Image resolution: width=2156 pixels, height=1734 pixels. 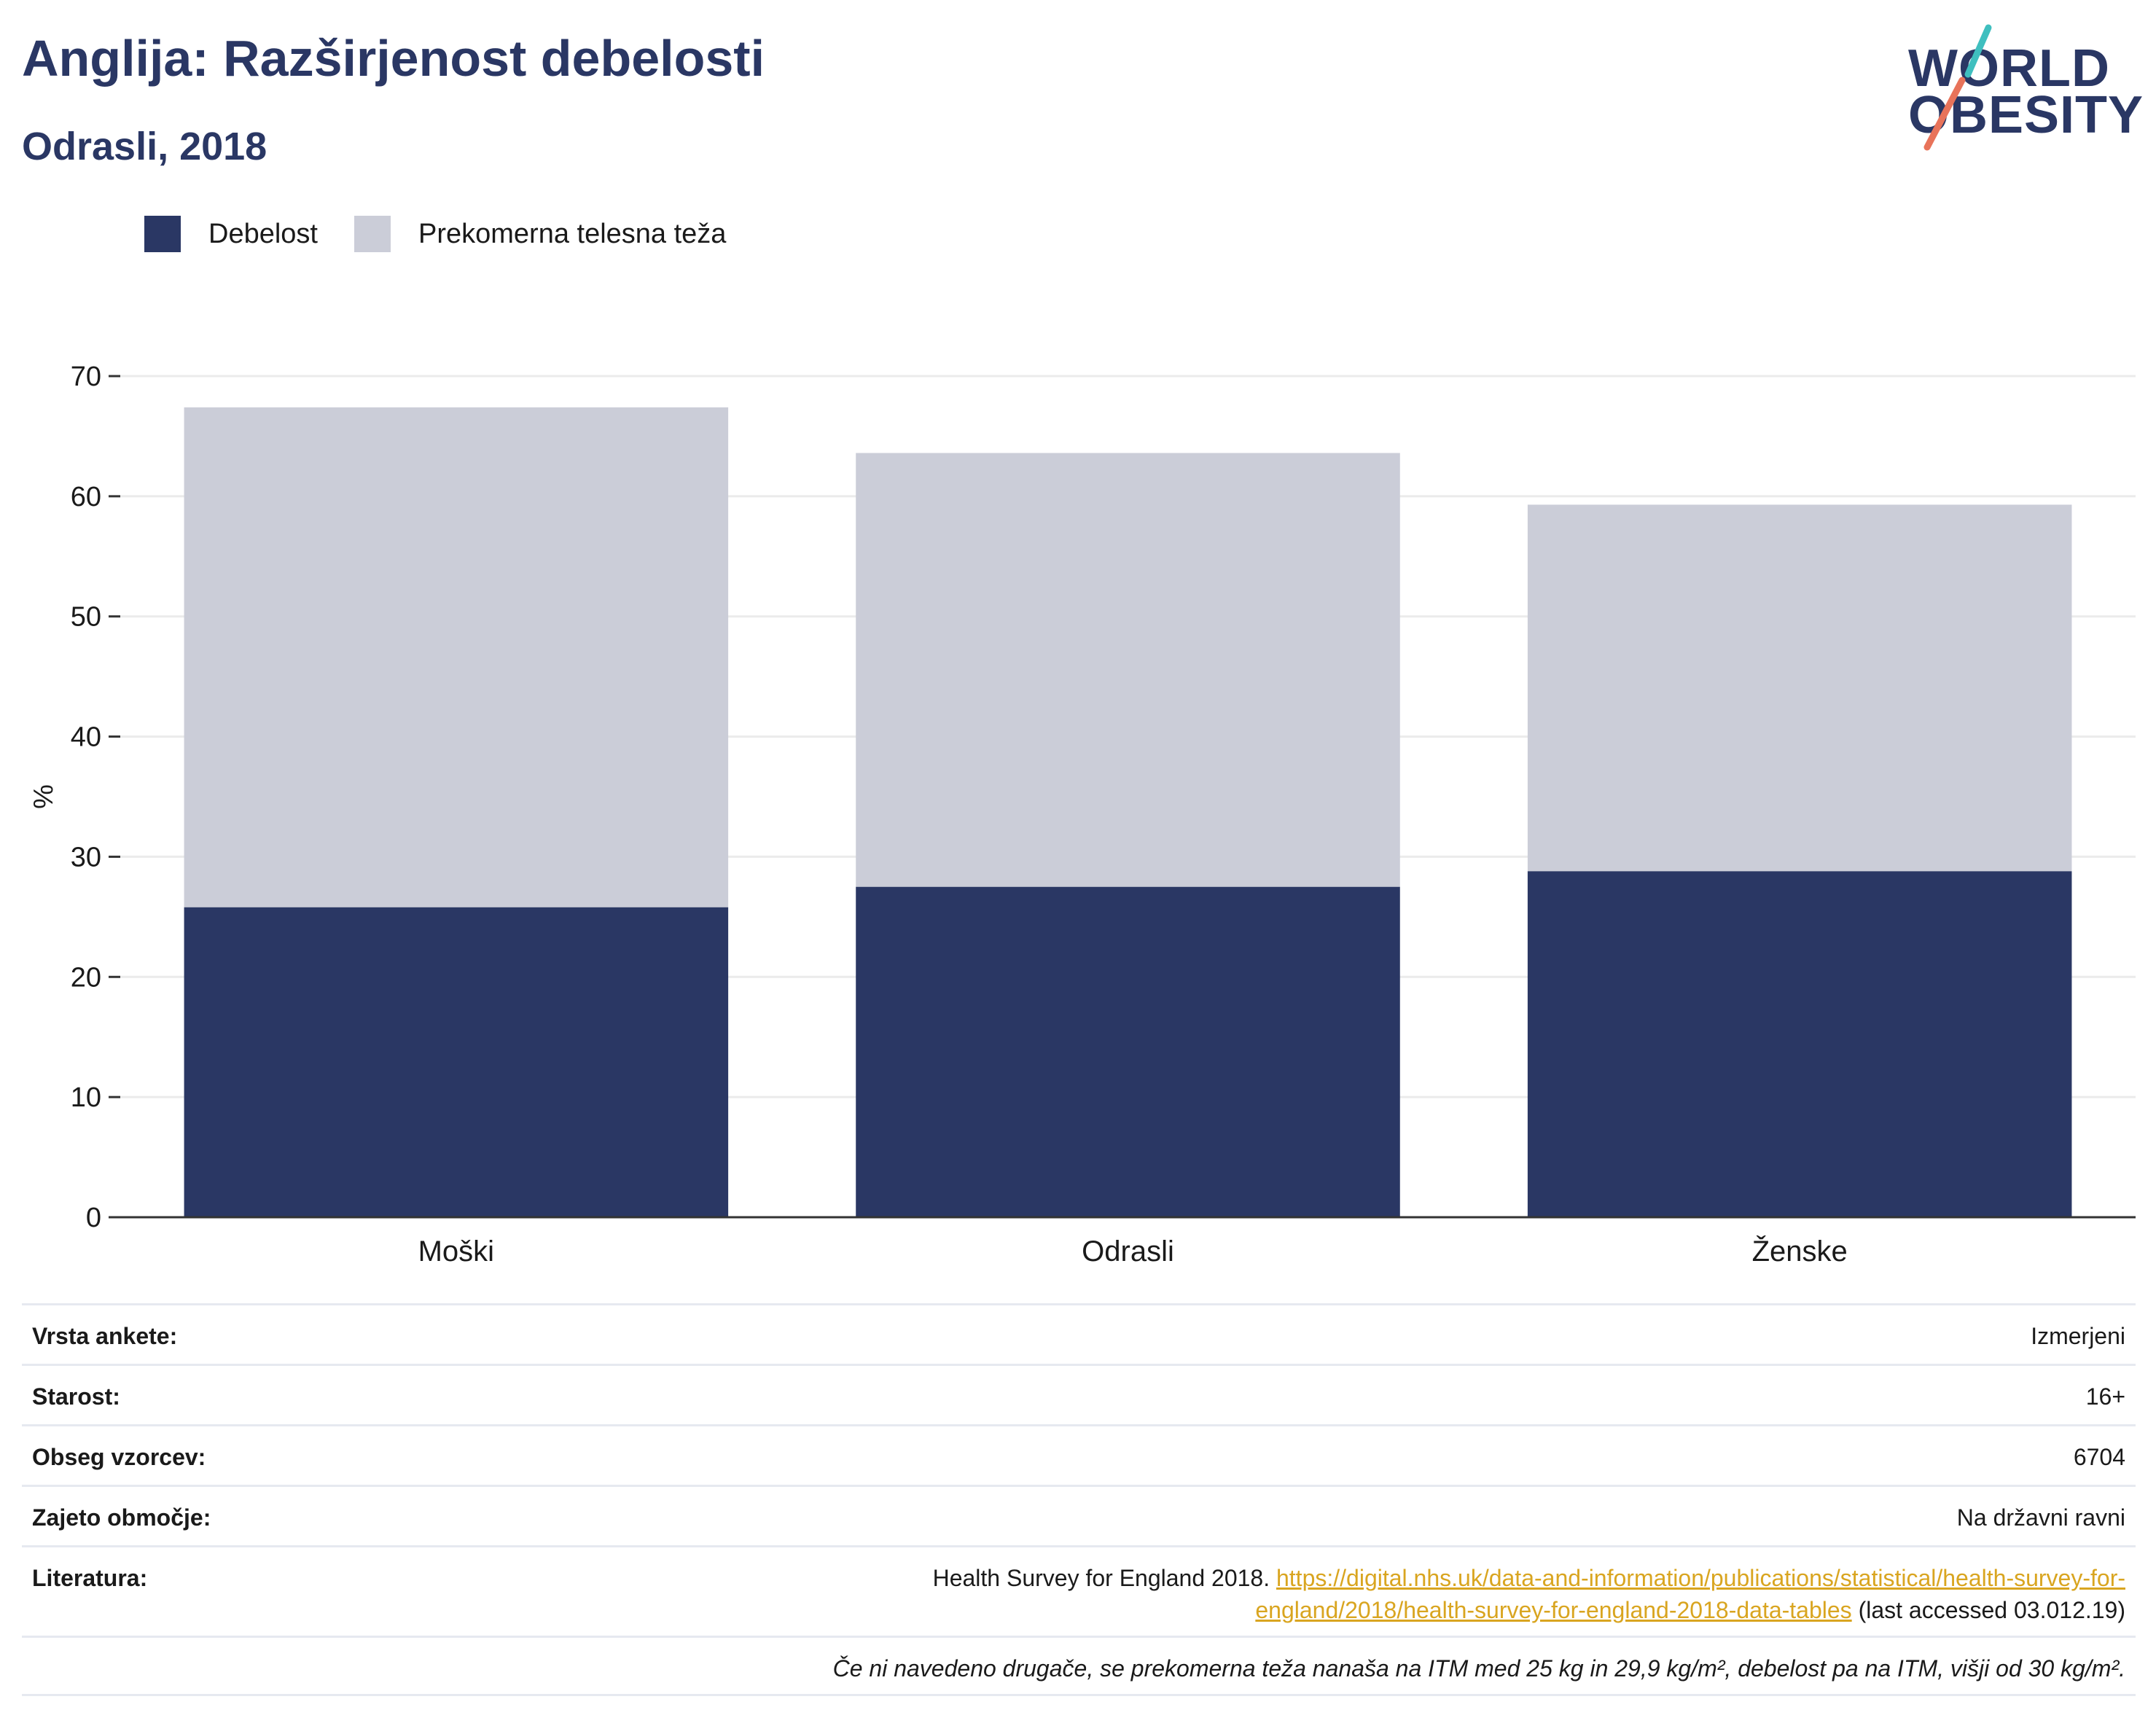 What do you see at coordinates (86, 497) in the screenshot?
I see `y-tick-label: 60` at bounding box center [86, 497].